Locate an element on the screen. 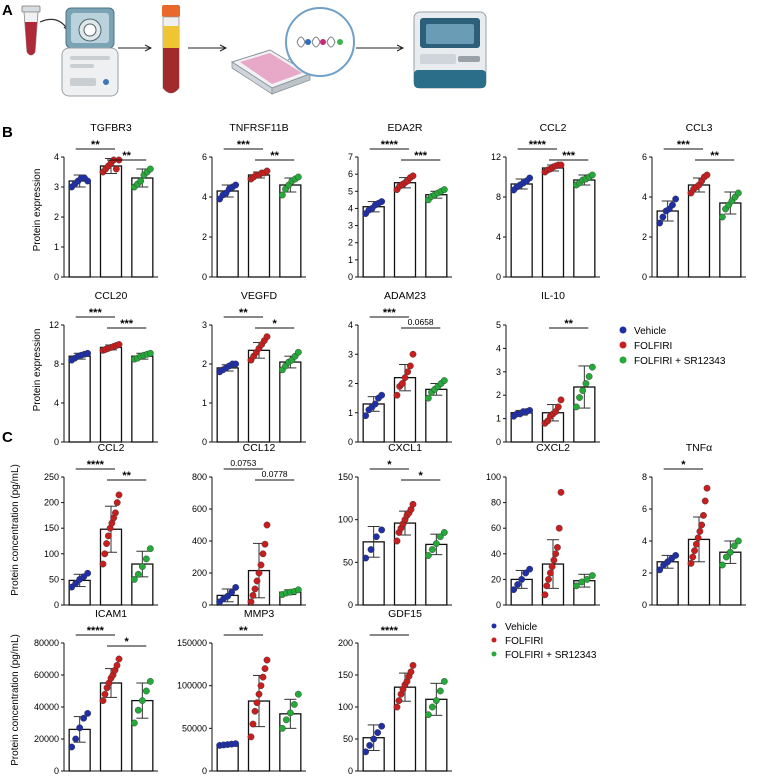 This screenshot has height=780, width=764. chart-0: TGFBR3 0 1 2 3 4 ** ** is located at coordinates (106, 202).